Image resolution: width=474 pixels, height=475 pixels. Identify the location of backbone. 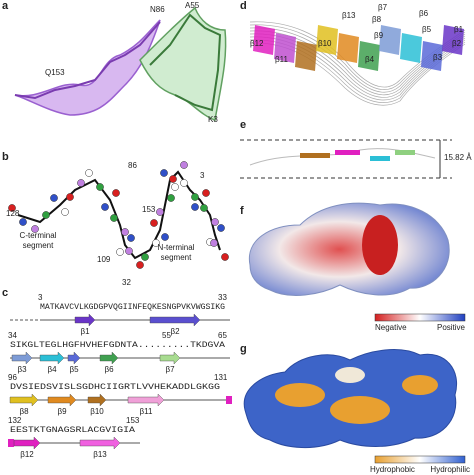
(119, 215).